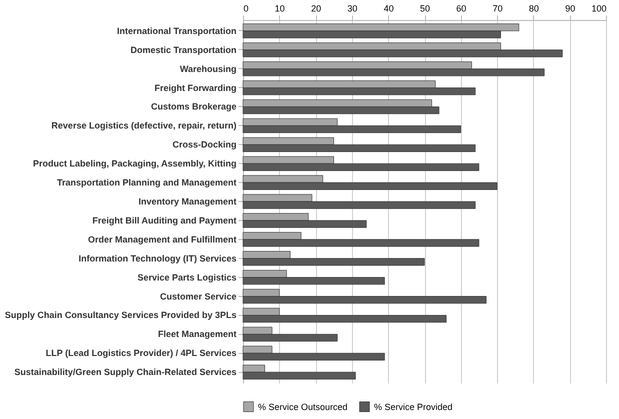 The image size is (619, 419). What do you see at coordinates (146, 183) in the screenshot?
I see `y-tick-label: Transportation Planning and Management` at bounding box center [146, 183].